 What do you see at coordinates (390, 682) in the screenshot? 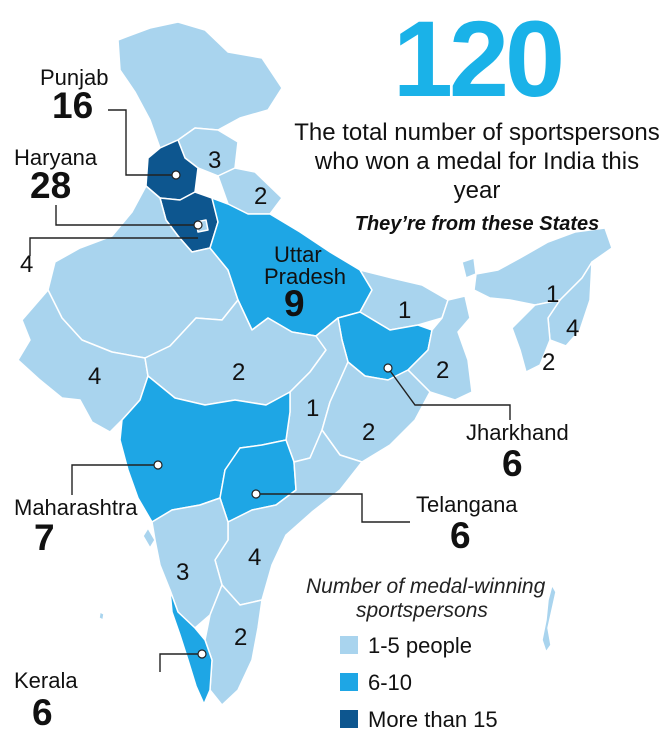
I see `legend-label-mid: 6-10` at bounding box center [390, 682].